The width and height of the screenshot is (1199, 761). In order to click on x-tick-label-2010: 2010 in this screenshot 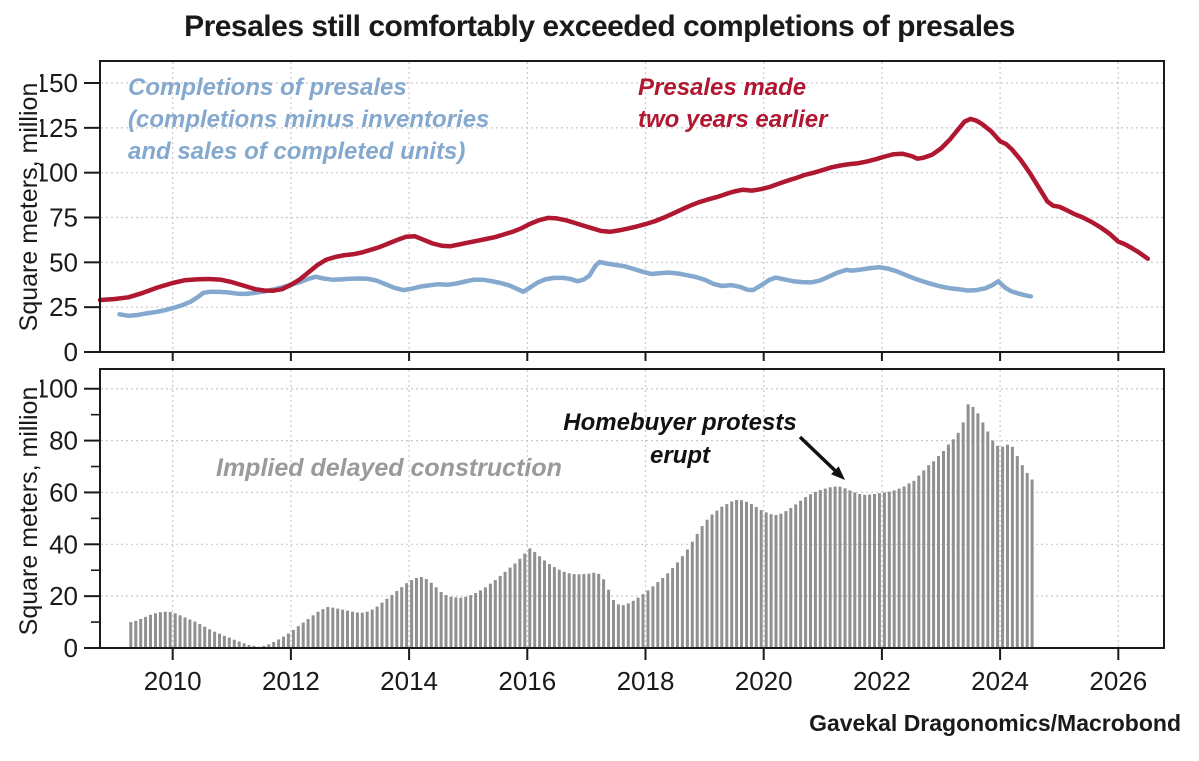, I will do `click(172, 681)`.